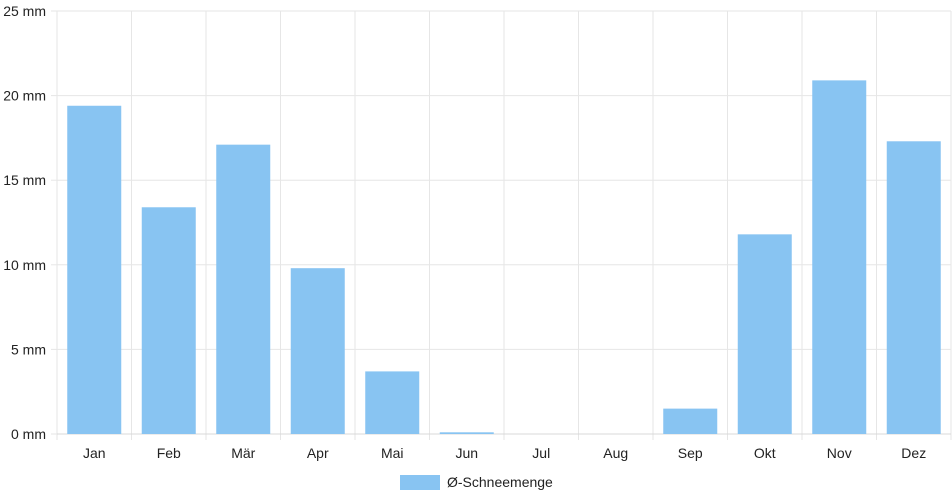  I want to click on x-tick-label: Nov, so click(839, 453).